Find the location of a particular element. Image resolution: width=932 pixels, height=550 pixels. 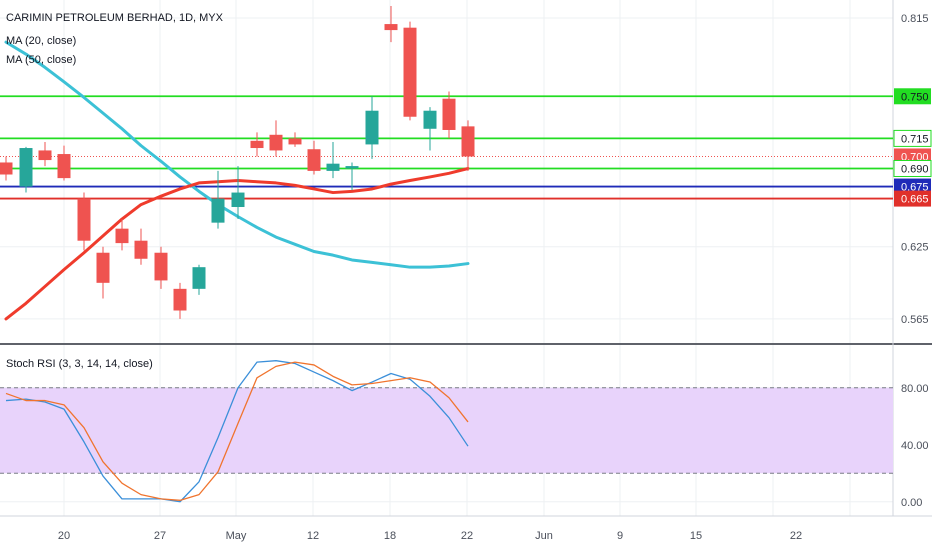

ma20-line is located at coordinates (237, 243).